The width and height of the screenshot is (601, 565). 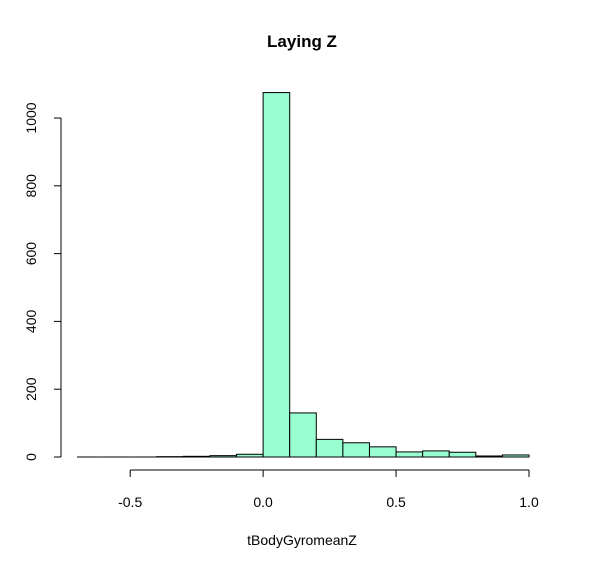 What do you see at coordinates (31, 186) in the screenshot?
I see `y-tick-label: 800` at bounding box center [31, 186].